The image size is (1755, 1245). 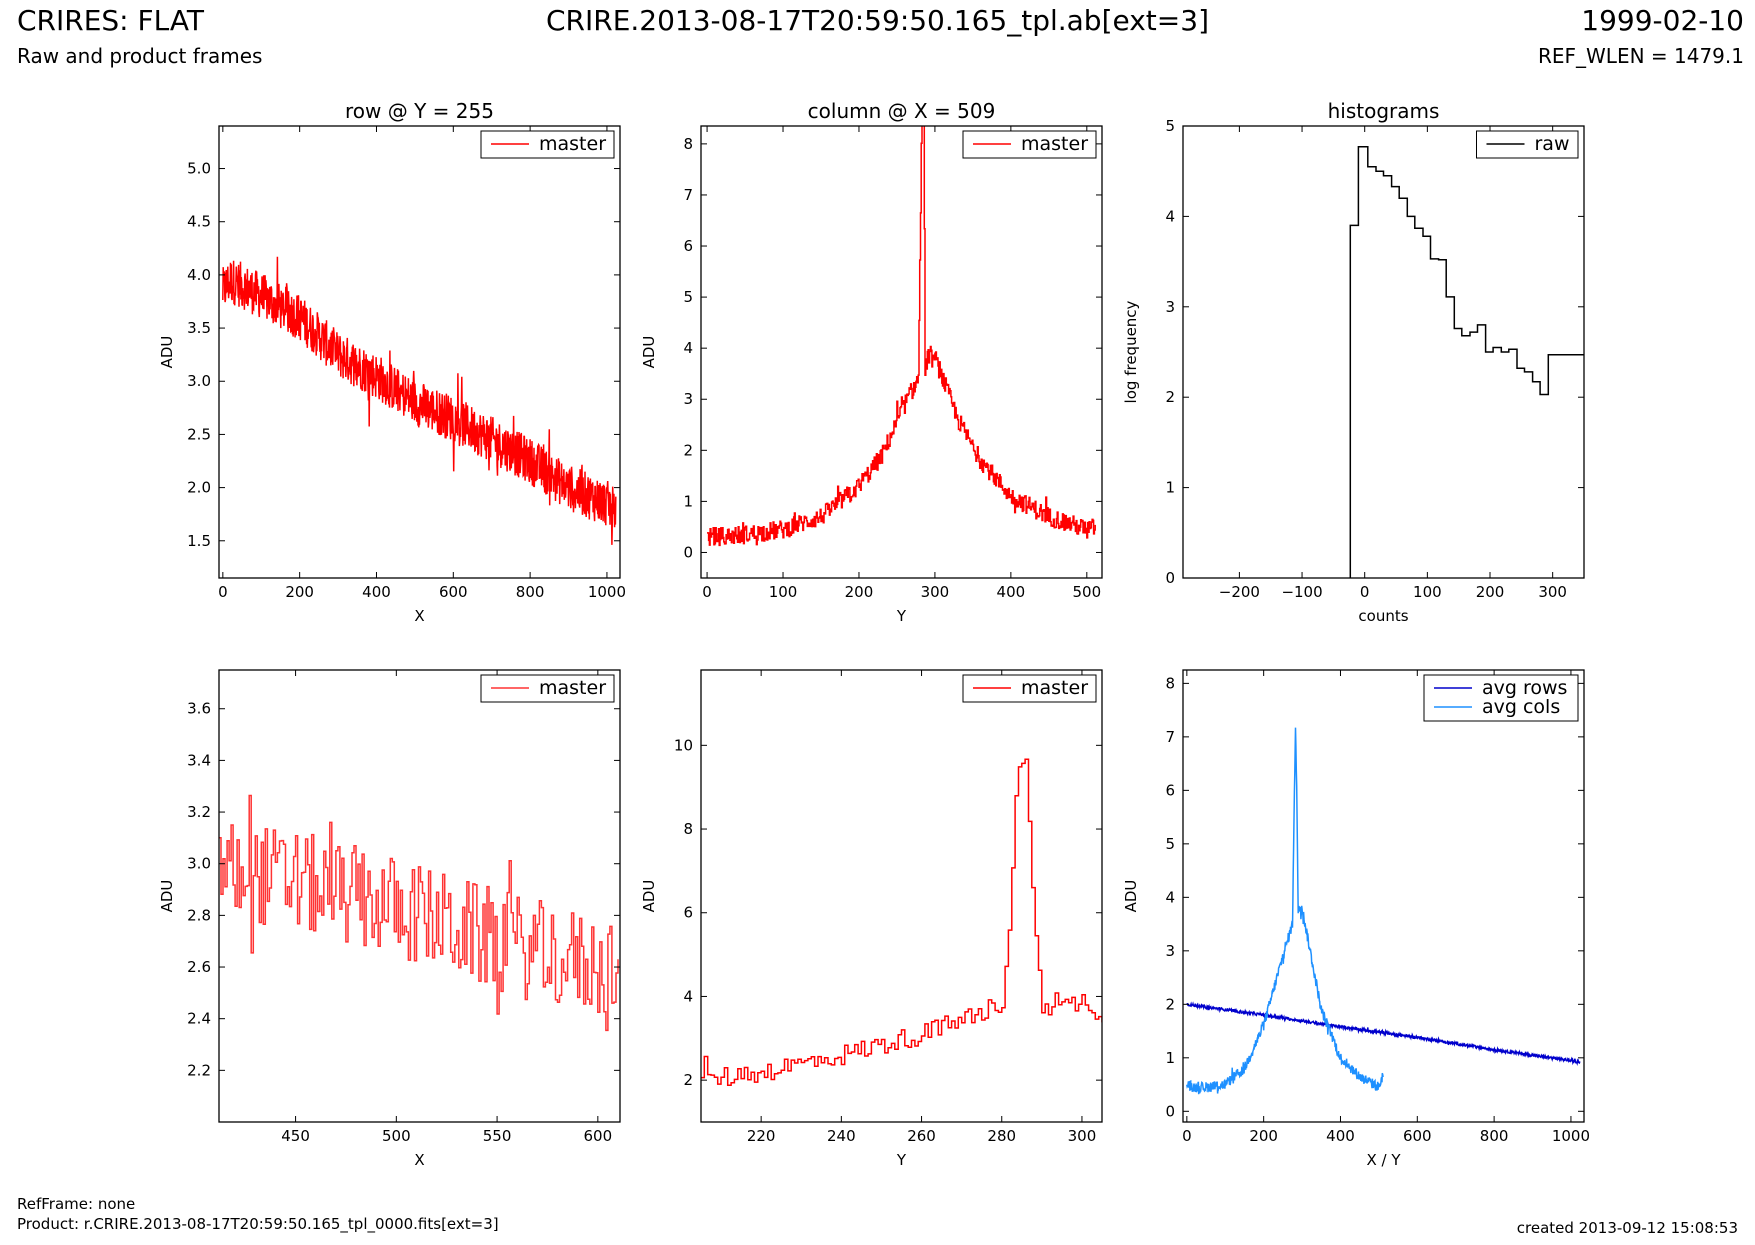 What do you see at coordinates (295, 1136) in the screenshot?
I see `x-tick-label: 450` at bounding box center [295, 1136].